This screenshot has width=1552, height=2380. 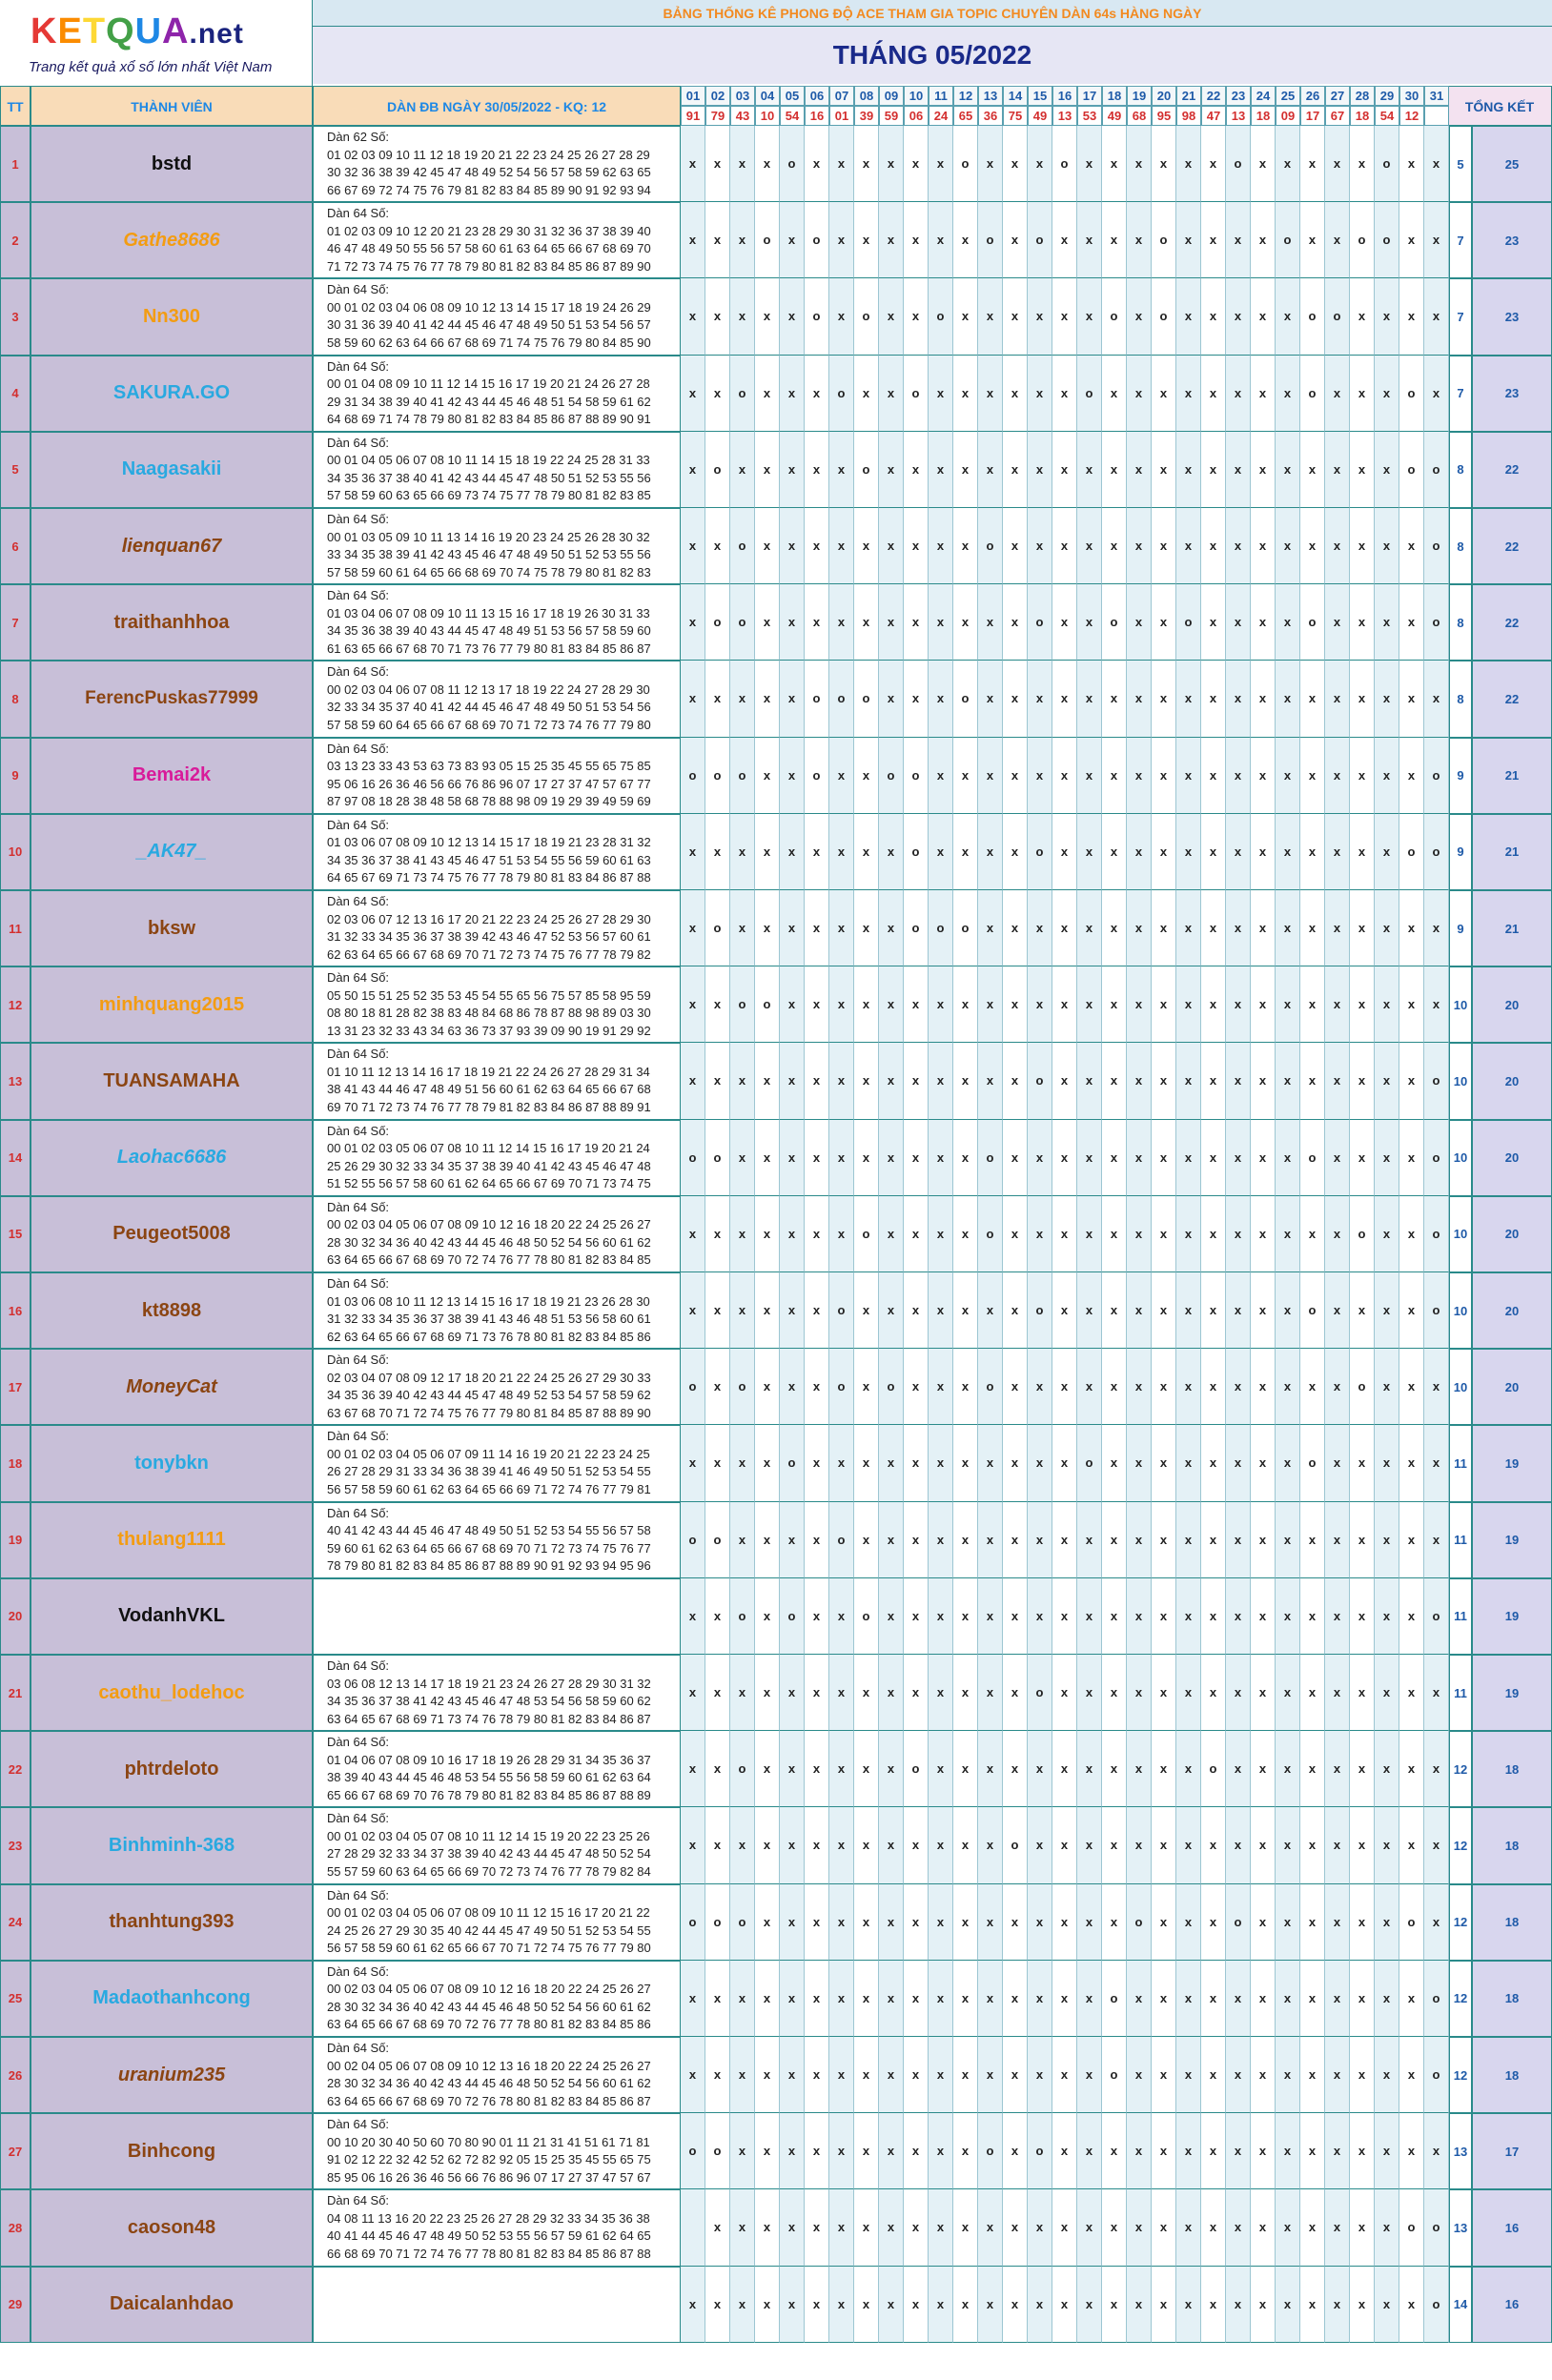 I want to click on member-name: thanhtung393, so click(x=172, y=1922).